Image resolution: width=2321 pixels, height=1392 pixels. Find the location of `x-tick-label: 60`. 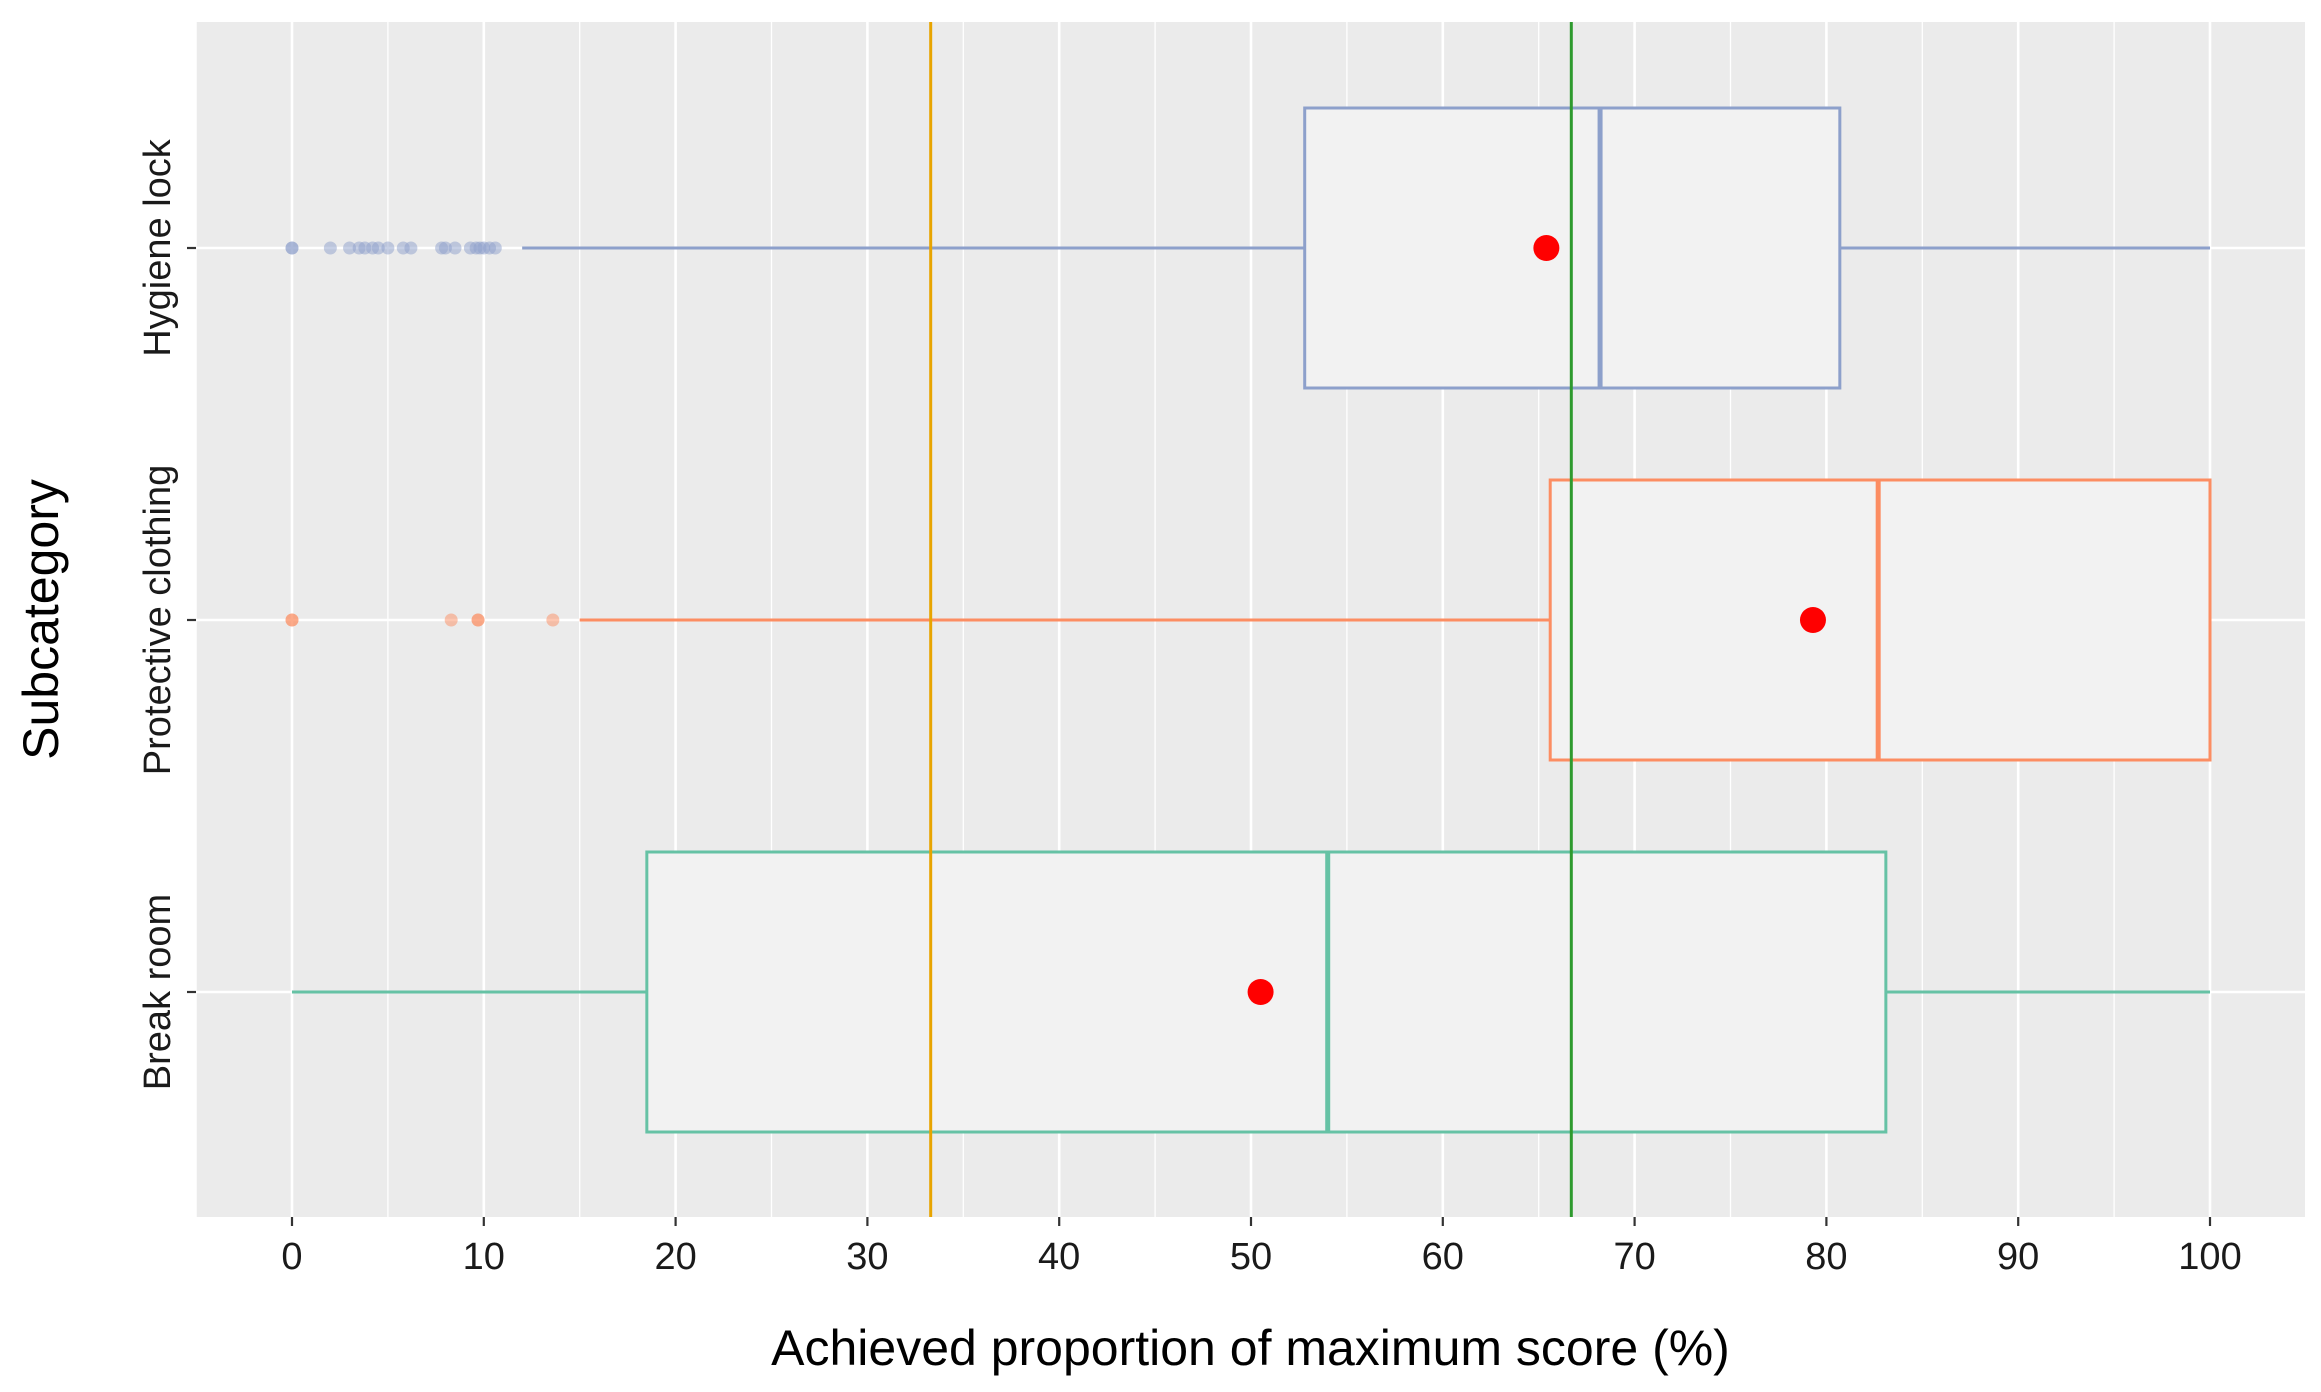

x-tick-label: 60 is located at coordinates (1443, 1257).